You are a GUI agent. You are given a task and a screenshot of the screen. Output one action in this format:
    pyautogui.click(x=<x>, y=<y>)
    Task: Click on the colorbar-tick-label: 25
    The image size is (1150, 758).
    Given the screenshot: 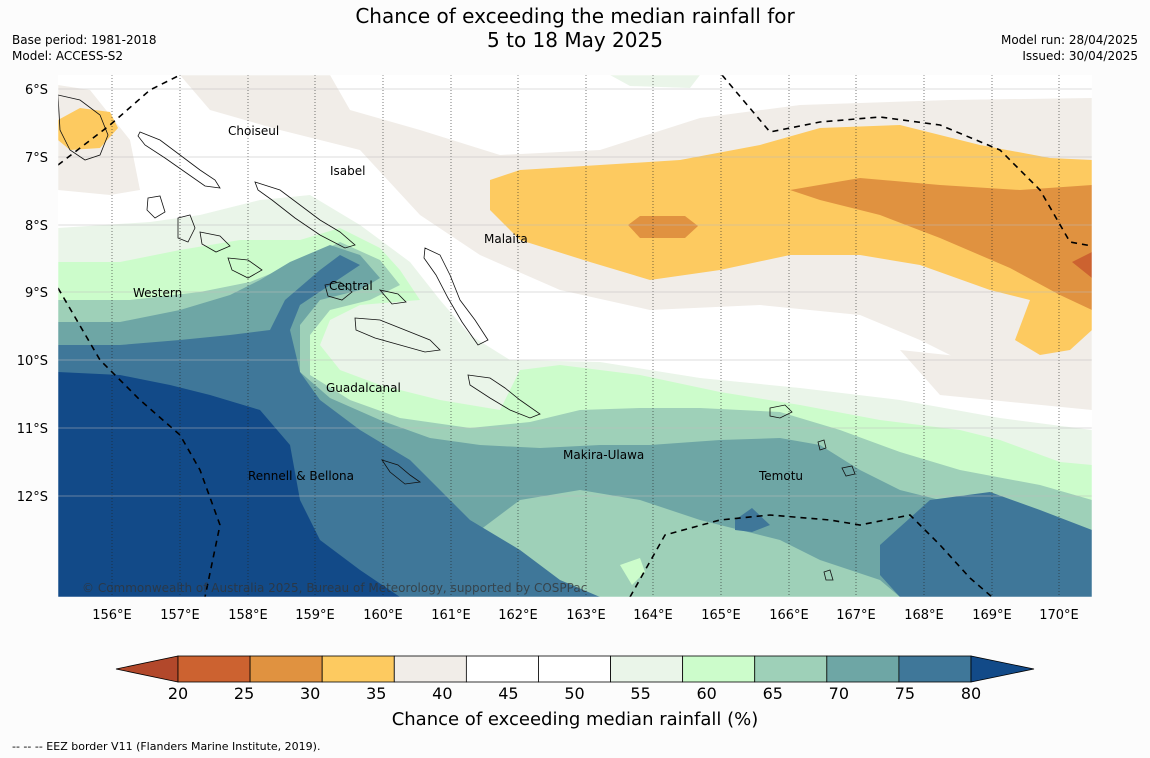 What is the action you would take?
    pyautogui.click(x=244, y=693)
    